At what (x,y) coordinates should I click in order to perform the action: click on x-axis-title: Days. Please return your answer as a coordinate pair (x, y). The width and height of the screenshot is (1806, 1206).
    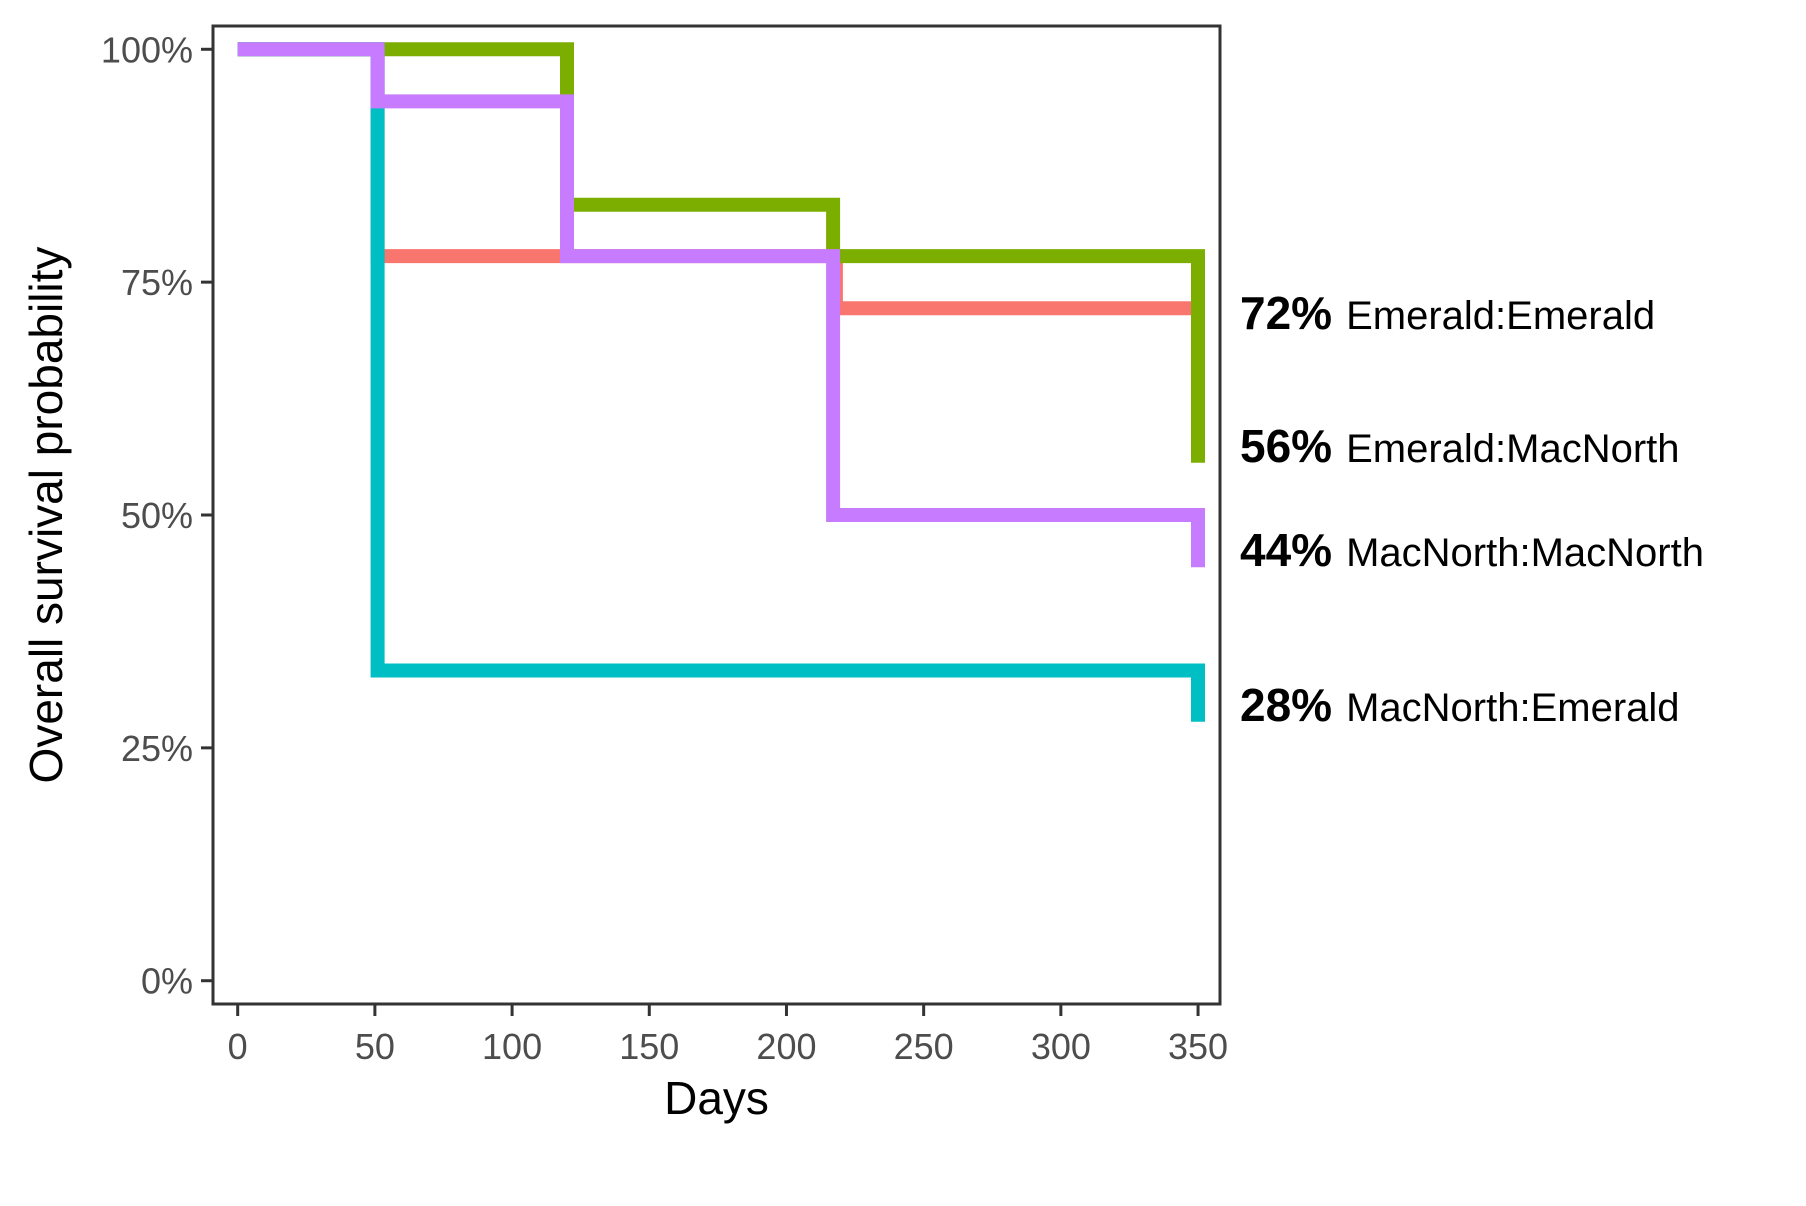
    Looking at the image, I should click on (716, 1098).